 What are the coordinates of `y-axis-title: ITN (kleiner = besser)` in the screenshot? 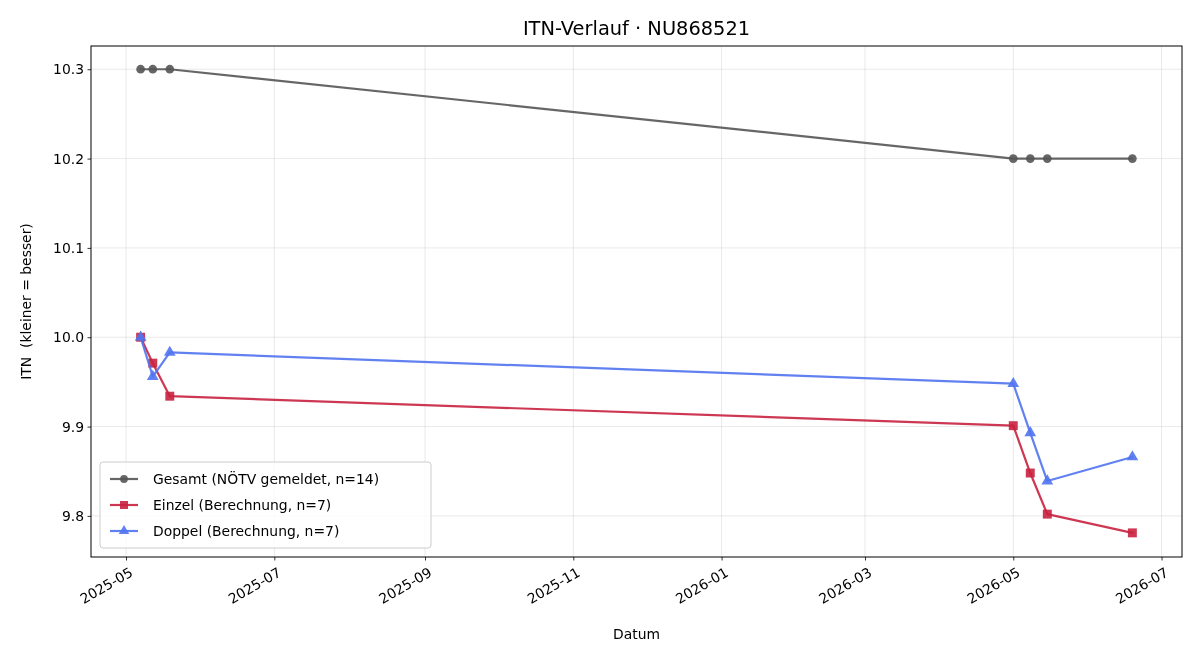 It's located at (26, 301).